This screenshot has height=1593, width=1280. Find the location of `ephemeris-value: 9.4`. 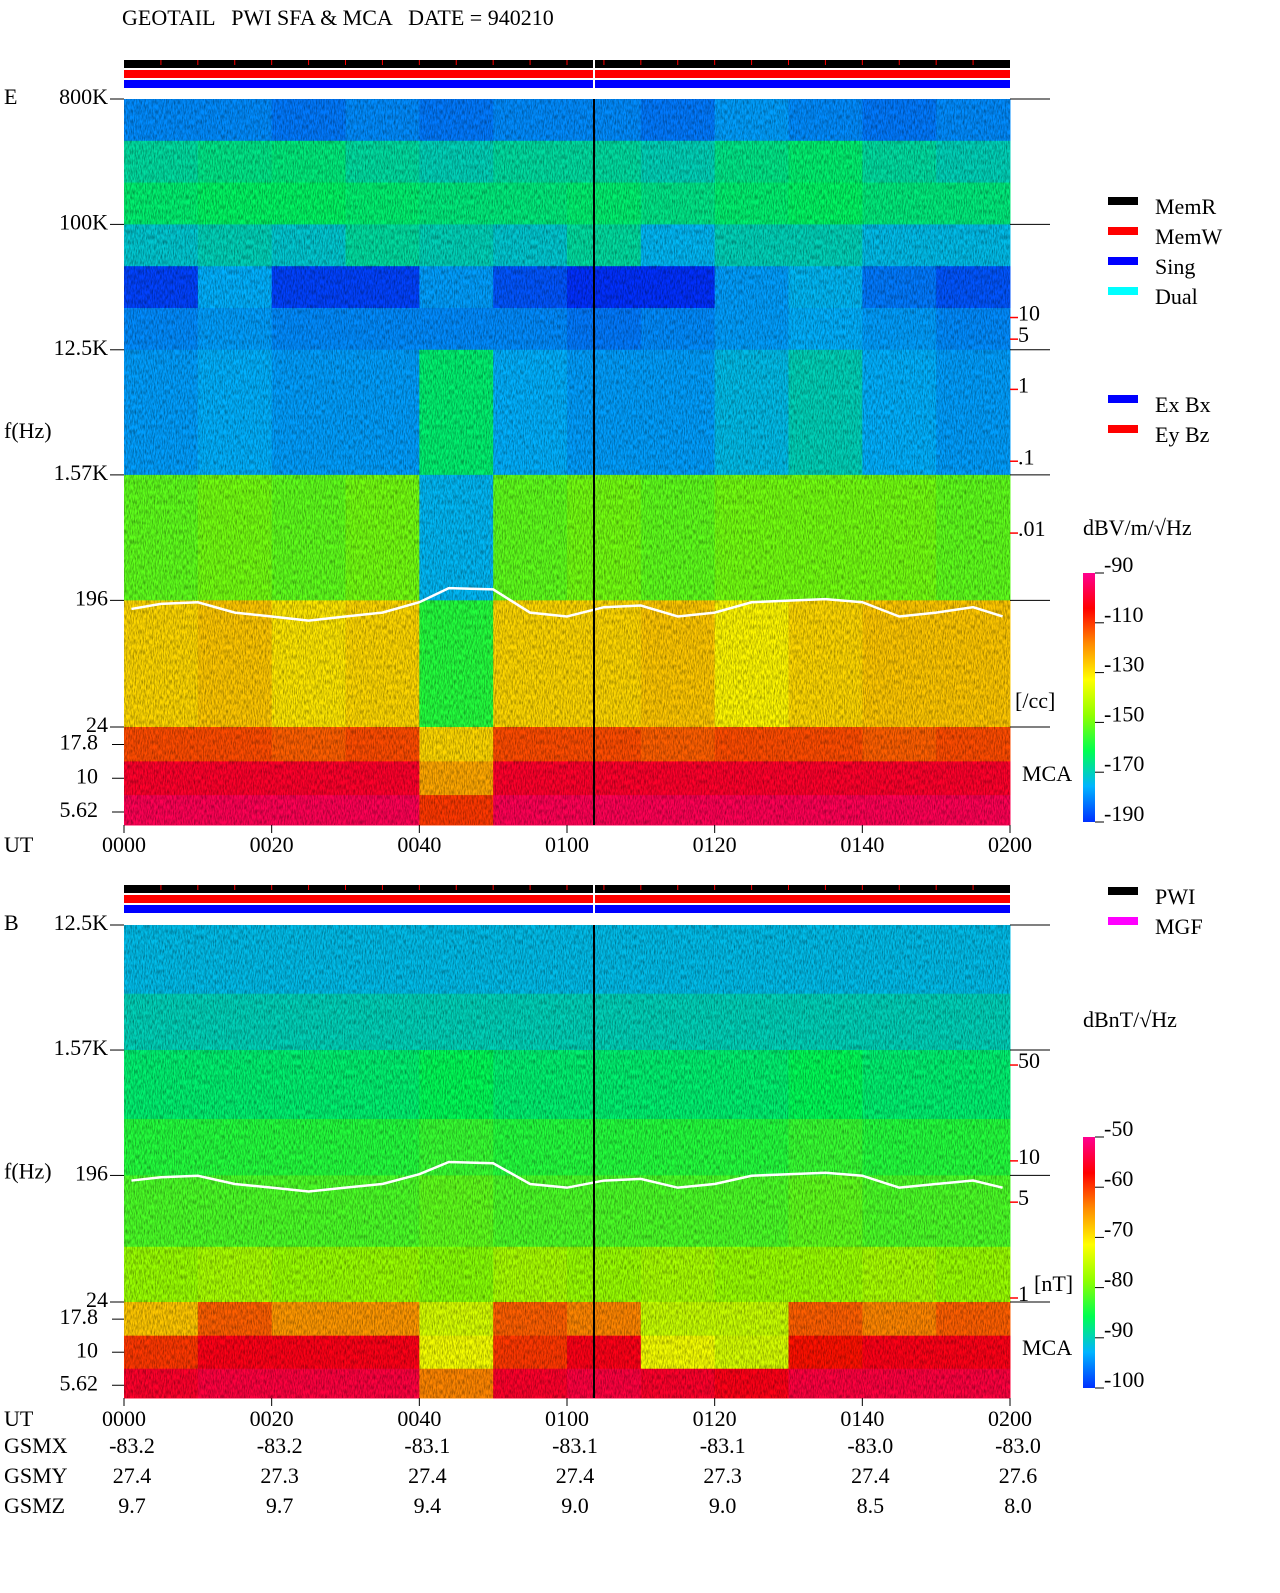

ephemeris-value: 9.4 is located at coordinates (428, 1505).